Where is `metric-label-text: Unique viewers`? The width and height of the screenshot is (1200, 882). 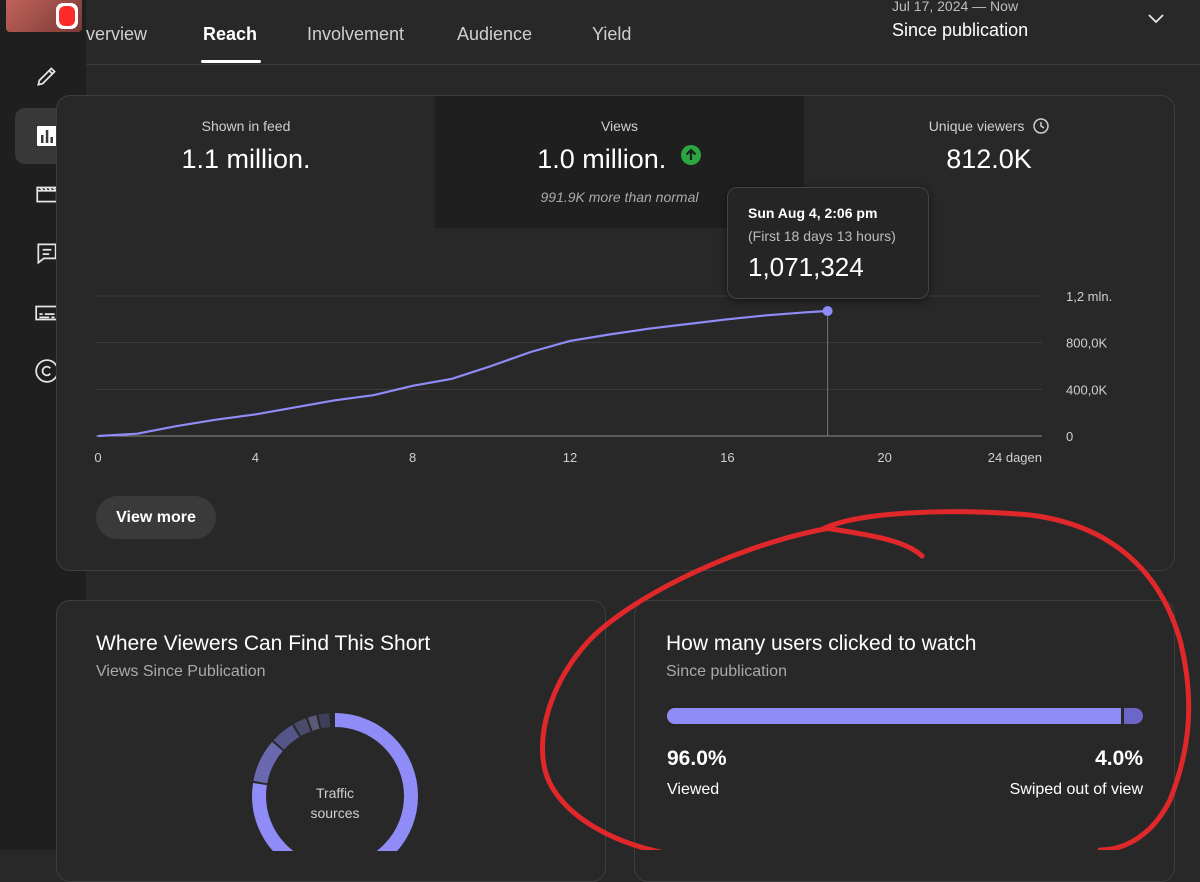 metric-label-text: Unique viewers is located at coordinates (976, 126).